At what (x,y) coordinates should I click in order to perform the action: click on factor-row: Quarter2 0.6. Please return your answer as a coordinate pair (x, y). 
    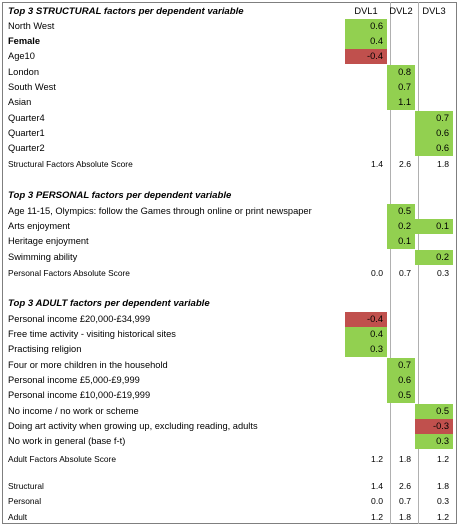
    Looking at the image, I should click on (229, 148).